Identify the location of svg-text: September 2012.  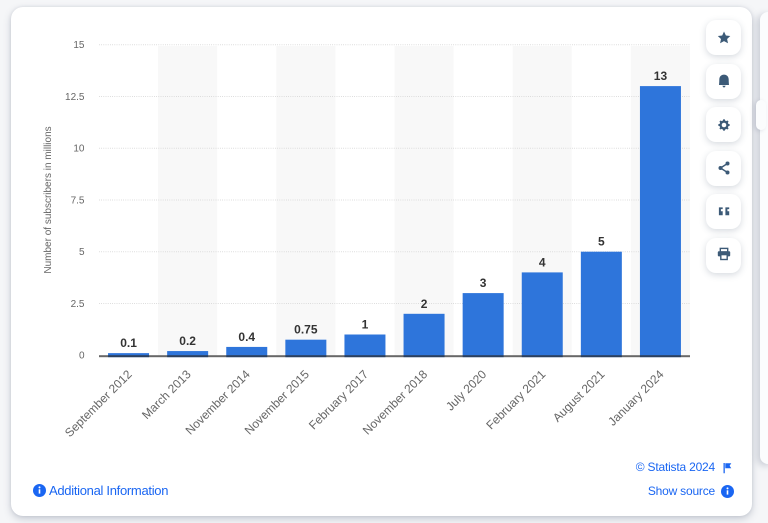
(98, 403).